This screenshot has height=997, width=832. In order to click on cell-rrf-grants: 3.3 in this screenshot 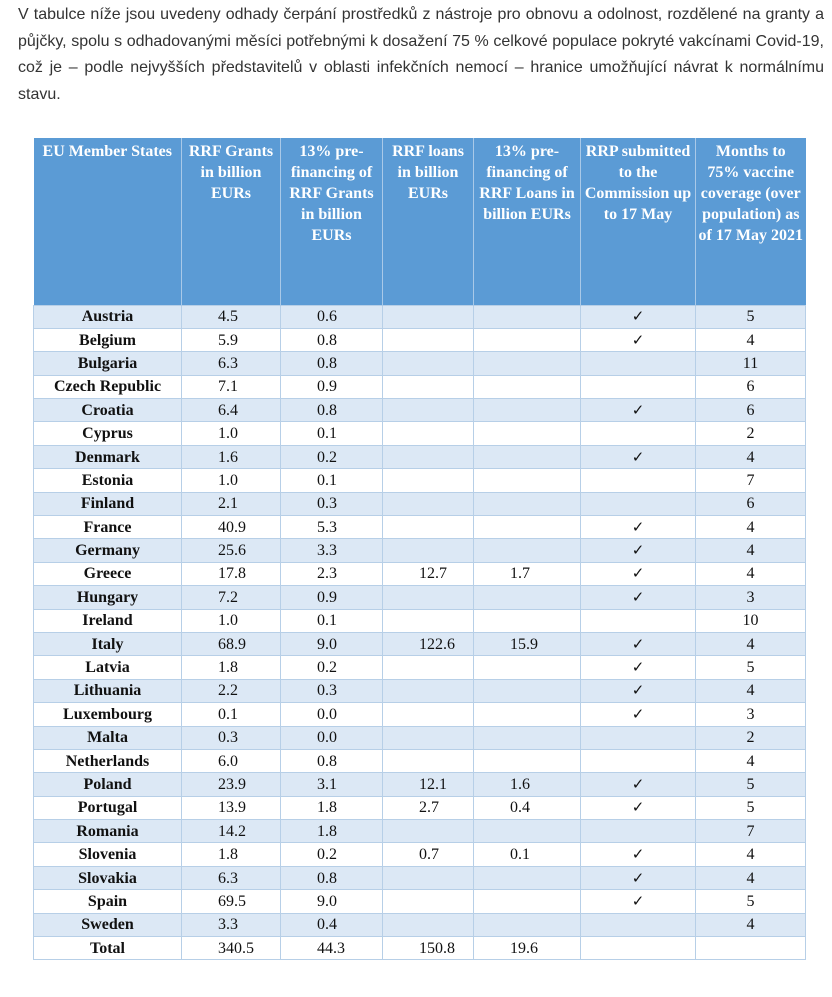, I will do `click(231, 925)`.